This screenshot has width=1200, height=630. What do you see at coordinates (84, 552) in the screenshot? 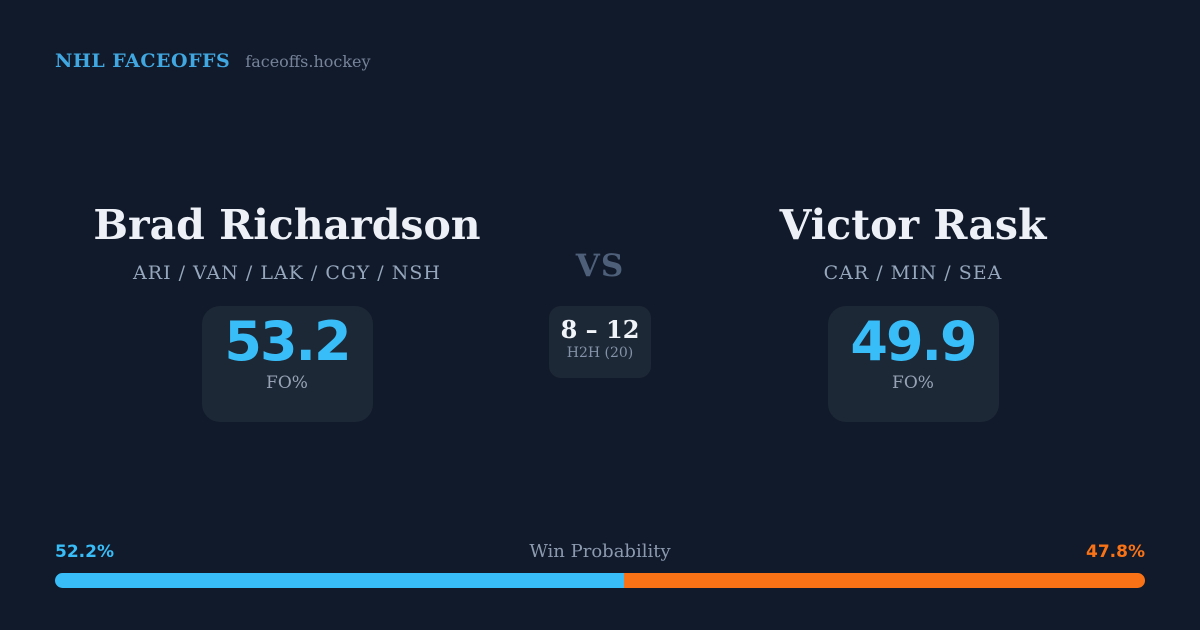
I see `win-probability-left-pct: 52.2%` at bounding box center [84, 552].